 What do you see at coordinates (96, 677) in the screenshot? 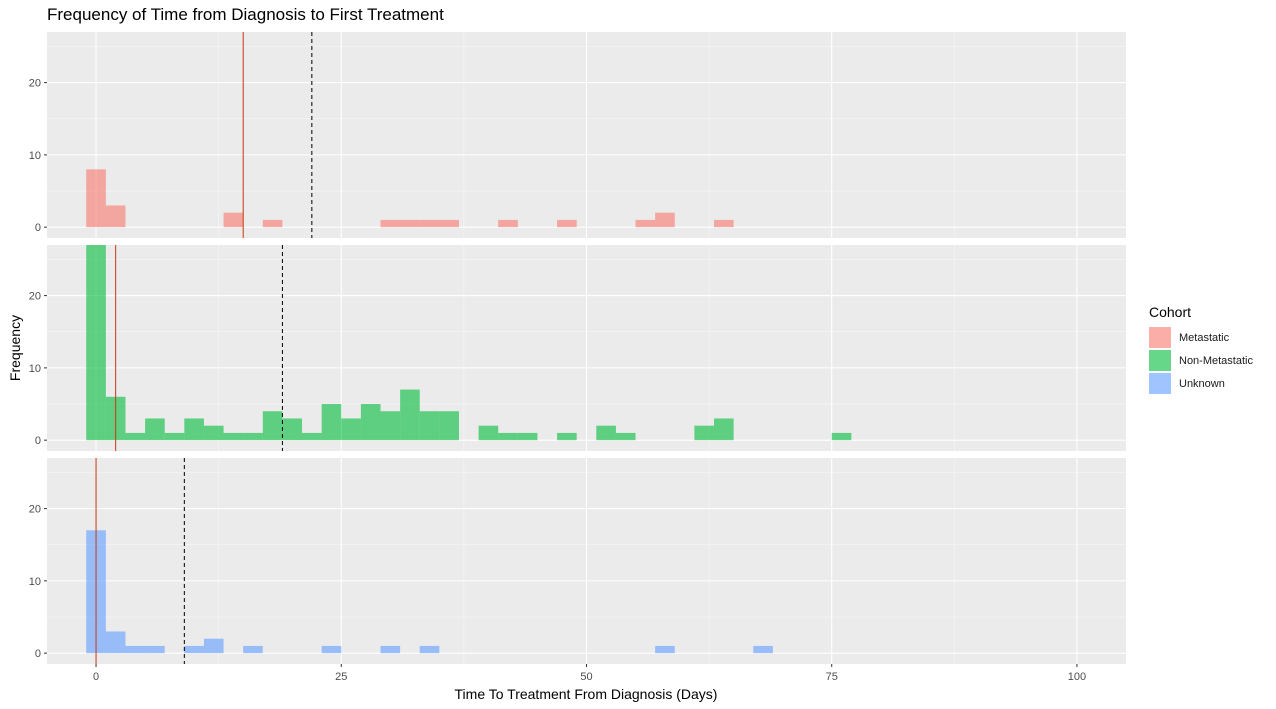
I see `x-tick-label: 0` at bounding box center [96, 677].